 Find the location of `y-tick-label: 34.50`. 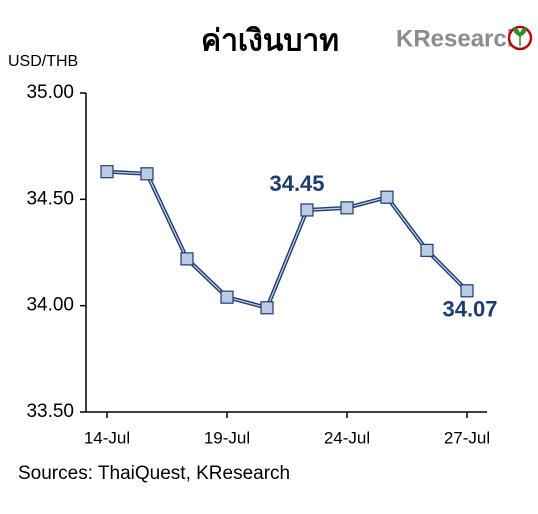

y-tick-label: 34.50 is located at coordinates (50, 198).